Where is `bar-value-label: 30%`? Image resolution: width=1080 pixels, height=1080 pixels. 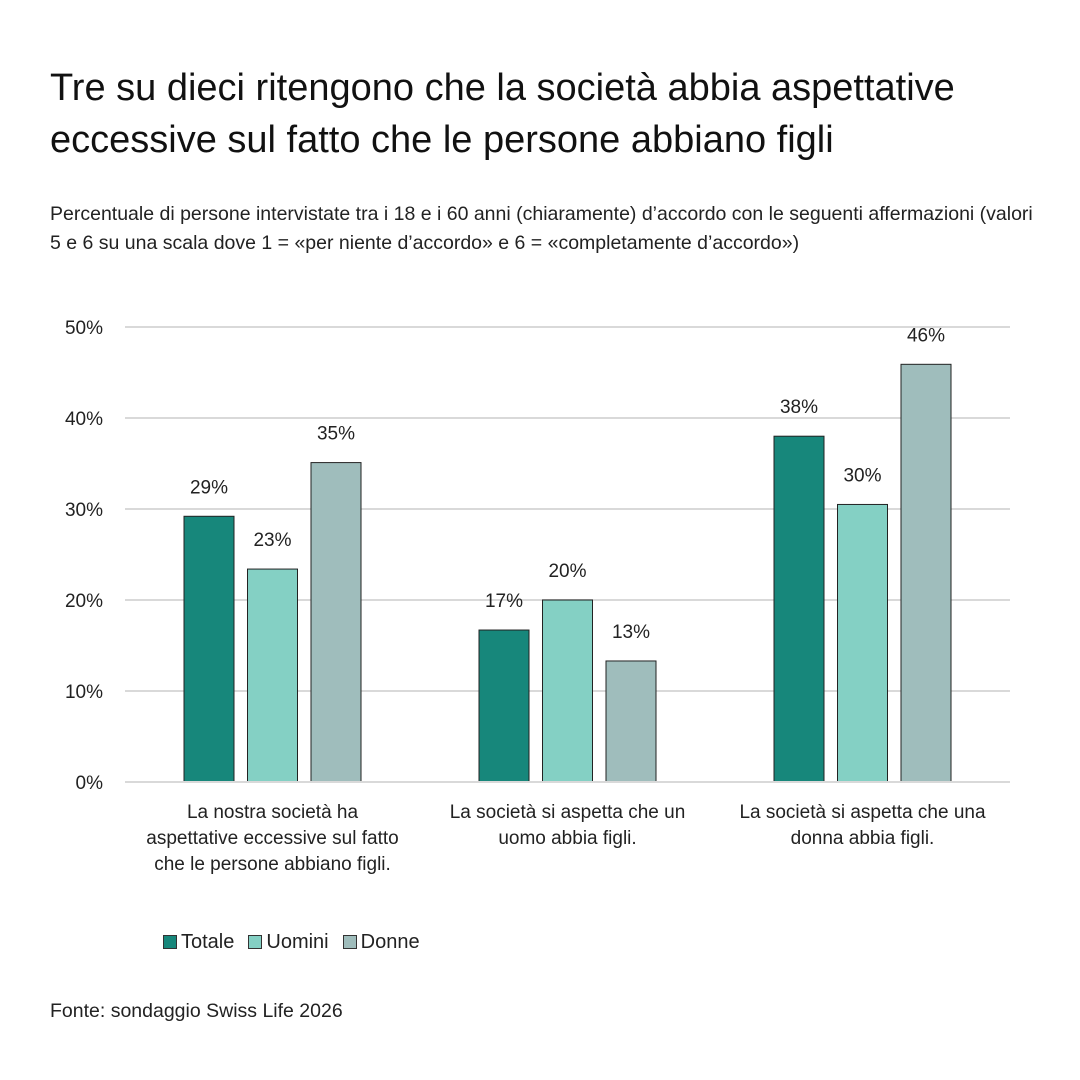 bar-value-label: 30% is located at coordinates (862, 475).